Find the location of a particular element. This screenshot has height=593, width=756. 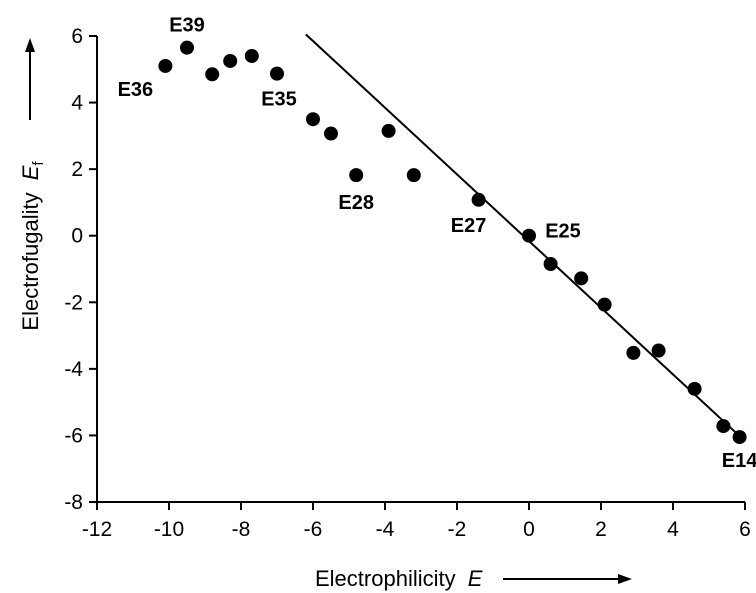

y-axis-title-var: E is located at coordinates (30, 172).